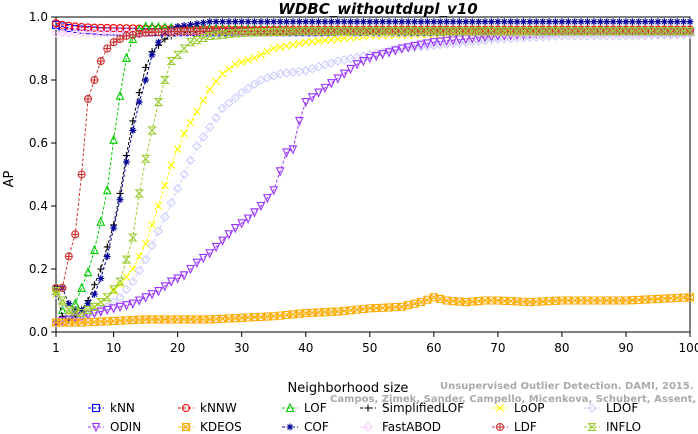 The width and height of the screenshot is (698, 434). Describe the element at coordinates (38, 269) in the screenshot. I see `y-tick-label: 0.2` at that location.